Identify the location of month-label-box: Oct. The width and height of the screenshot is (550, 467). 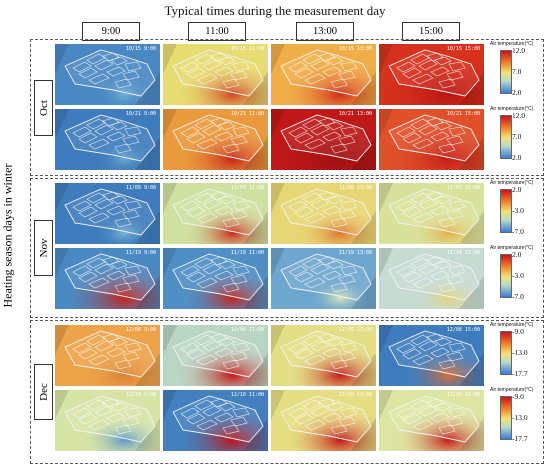
(43, 107).